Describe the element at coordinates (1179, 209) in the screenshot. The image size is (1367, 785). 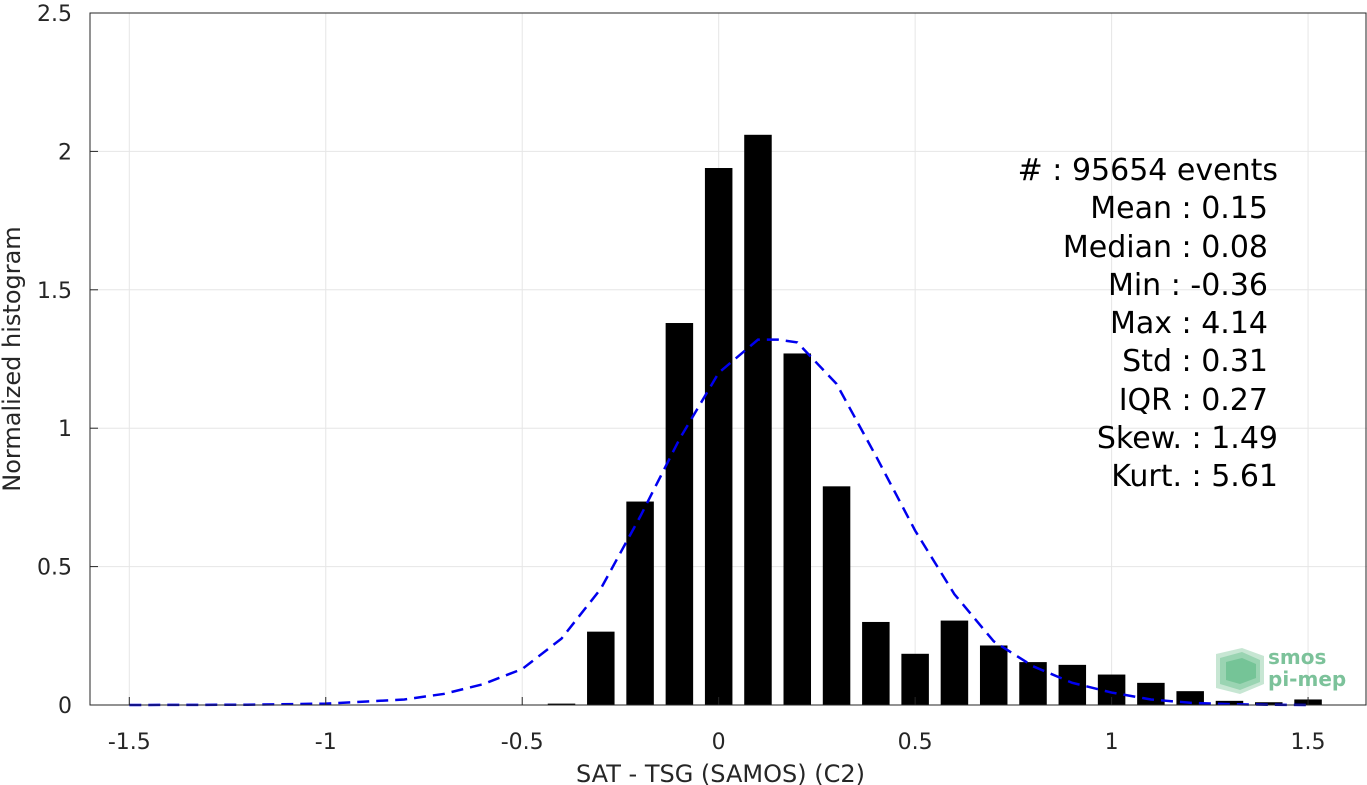
I see `stat-mean: Mean : 0.15` at that location.